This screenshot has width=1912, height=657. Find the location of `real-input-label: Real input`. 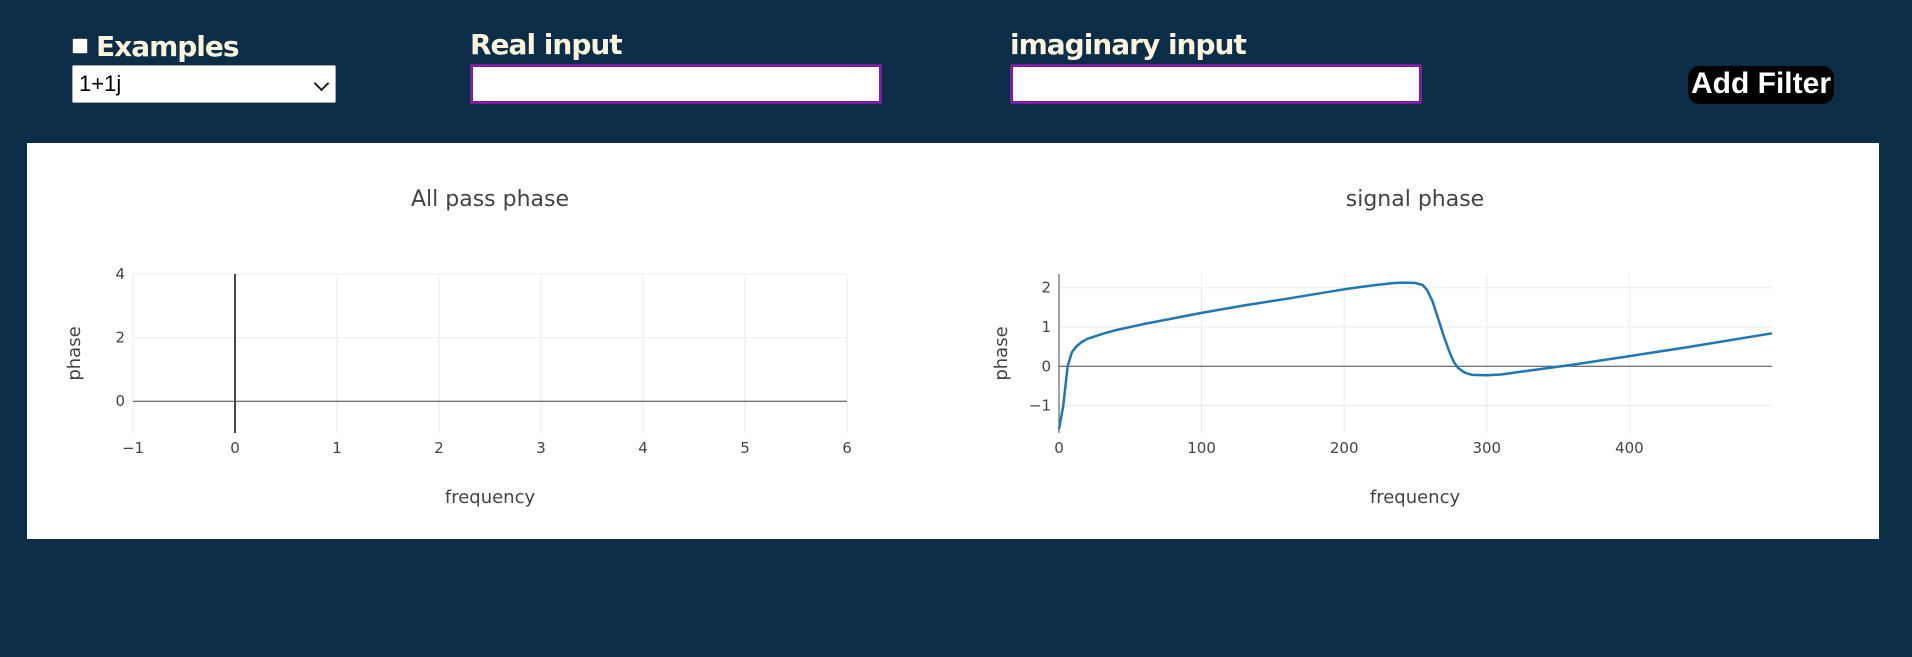

real-input-label: Real input is located at coordinates (546, 44).